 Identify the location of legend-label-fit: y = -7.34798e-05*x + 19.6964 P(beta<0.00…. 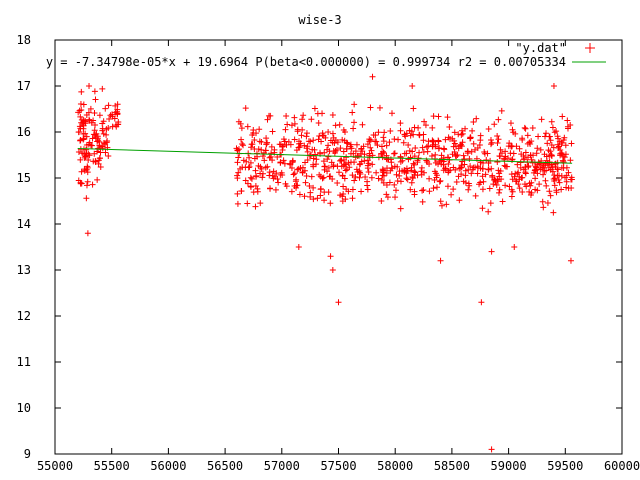
(306, 62).